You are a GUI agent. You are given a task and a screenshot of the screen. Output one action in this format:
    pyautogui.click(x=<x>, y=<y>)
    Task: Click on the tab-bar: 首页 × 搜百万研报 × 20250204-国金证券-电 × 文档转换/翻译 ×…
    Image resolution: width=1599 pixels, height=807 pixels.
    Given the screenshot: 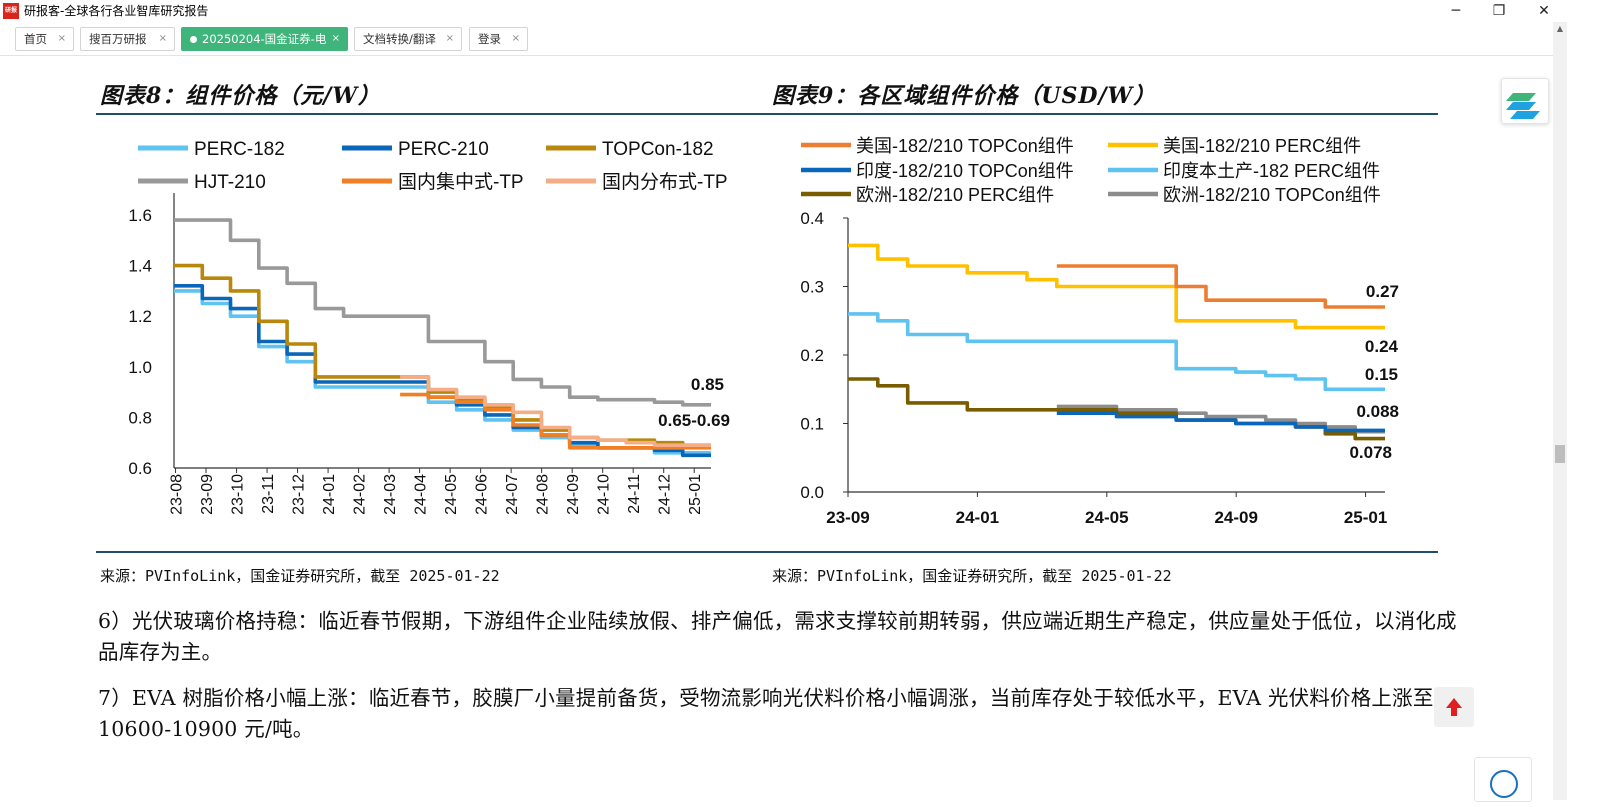 What is the action you would take?
    pyautogui.click(x=776, y=39)
    